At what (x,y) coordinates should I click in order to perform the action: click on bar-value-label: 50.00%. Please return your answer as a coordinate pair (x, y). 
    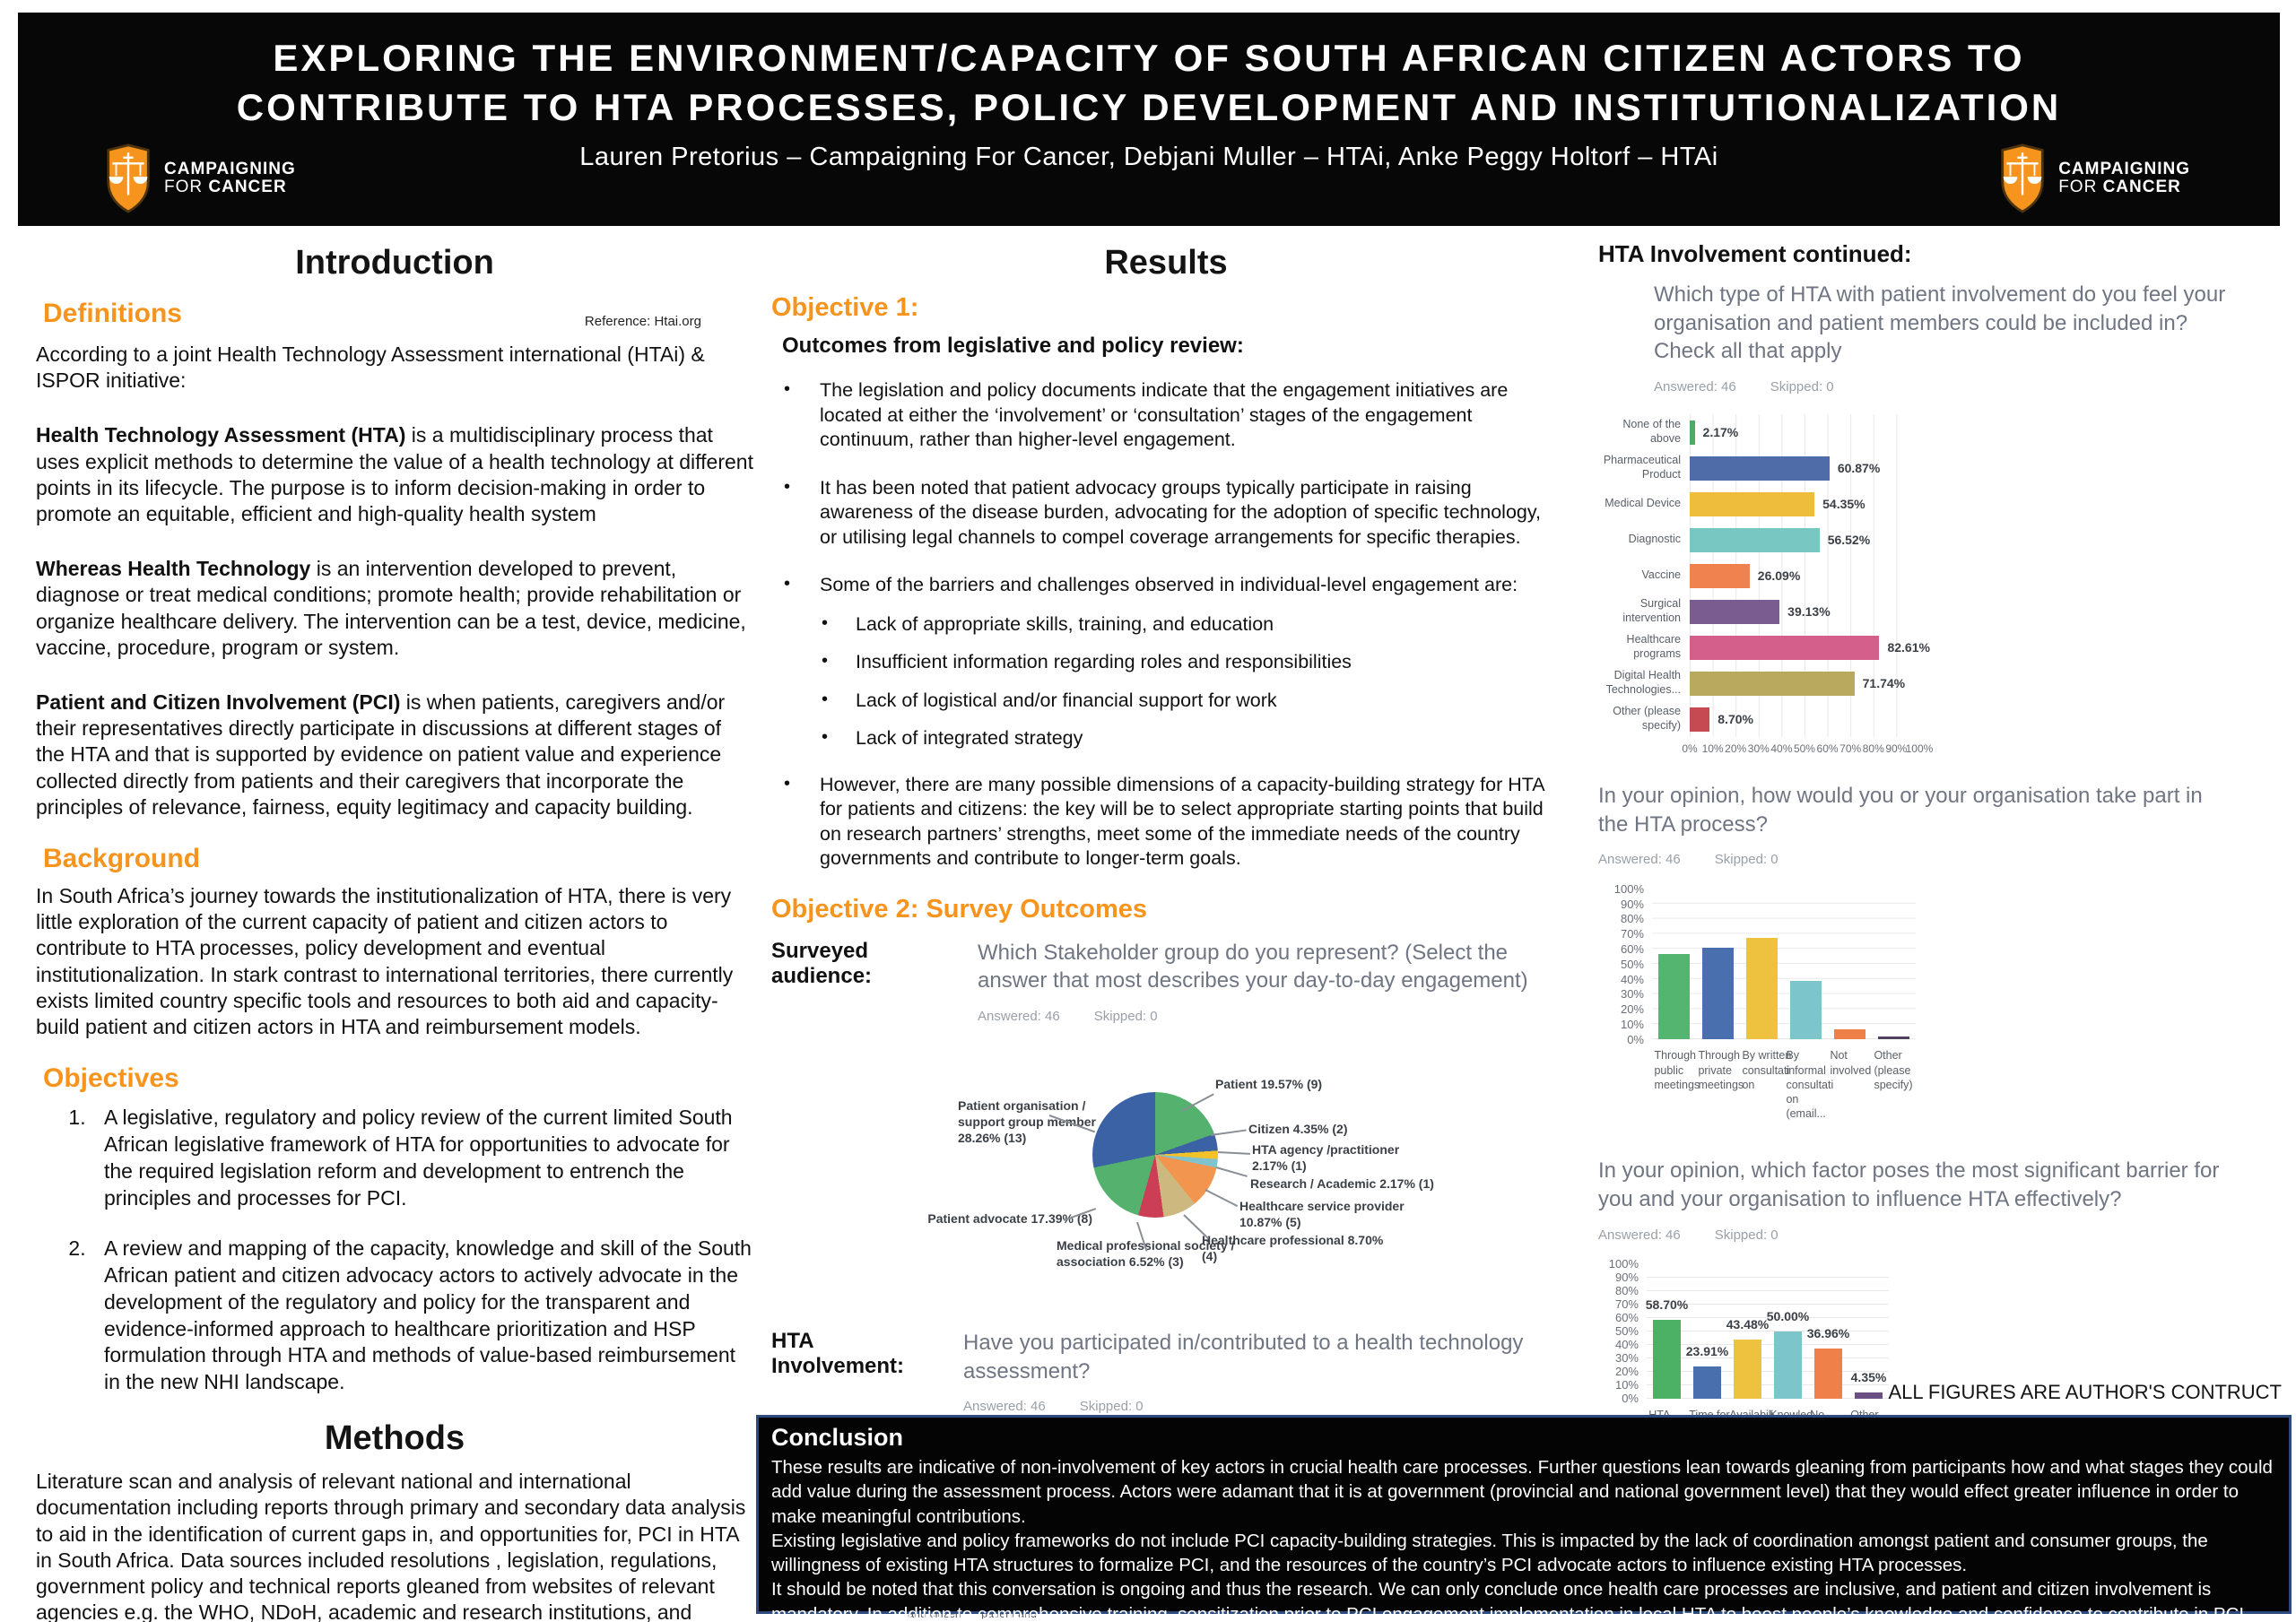
    Looking at the image, I should click on (1788, 1315).